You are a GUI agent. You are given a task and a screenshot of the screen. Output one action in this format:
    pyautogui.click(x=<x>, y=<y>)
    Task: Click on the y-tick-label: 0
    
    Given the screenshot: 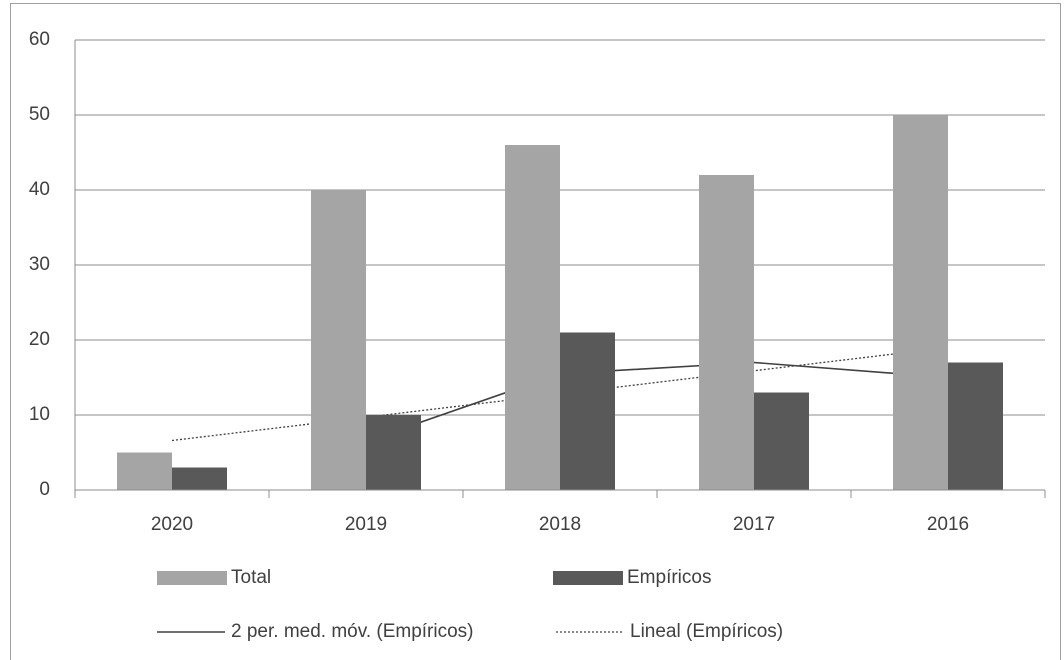 What is the action you would take?
    pyautogui.click(x=44, y=489)
    